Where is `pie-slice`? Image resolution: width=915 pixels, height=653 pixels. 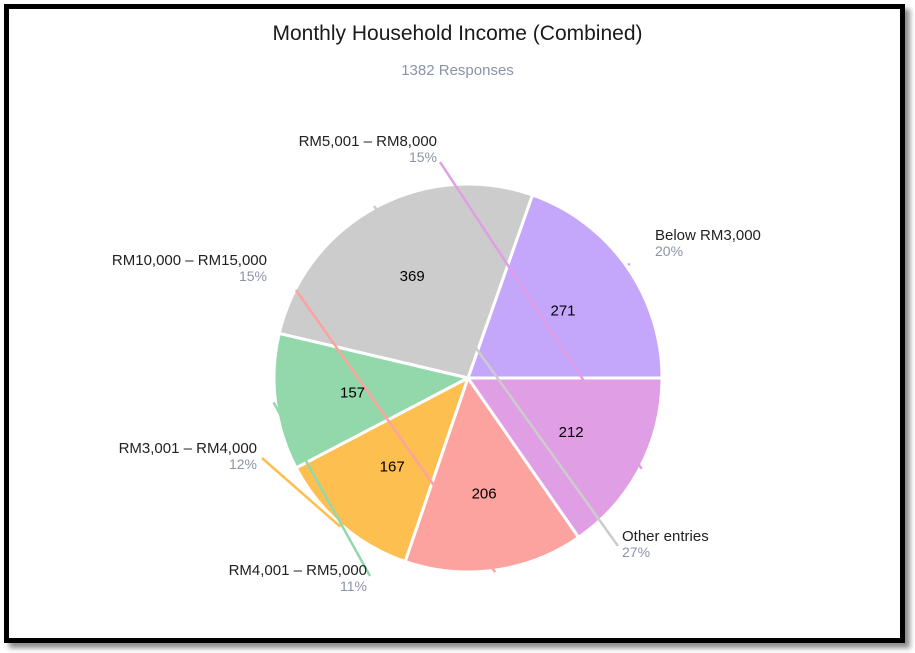
pie-slice is located at coordinates (372, 400).